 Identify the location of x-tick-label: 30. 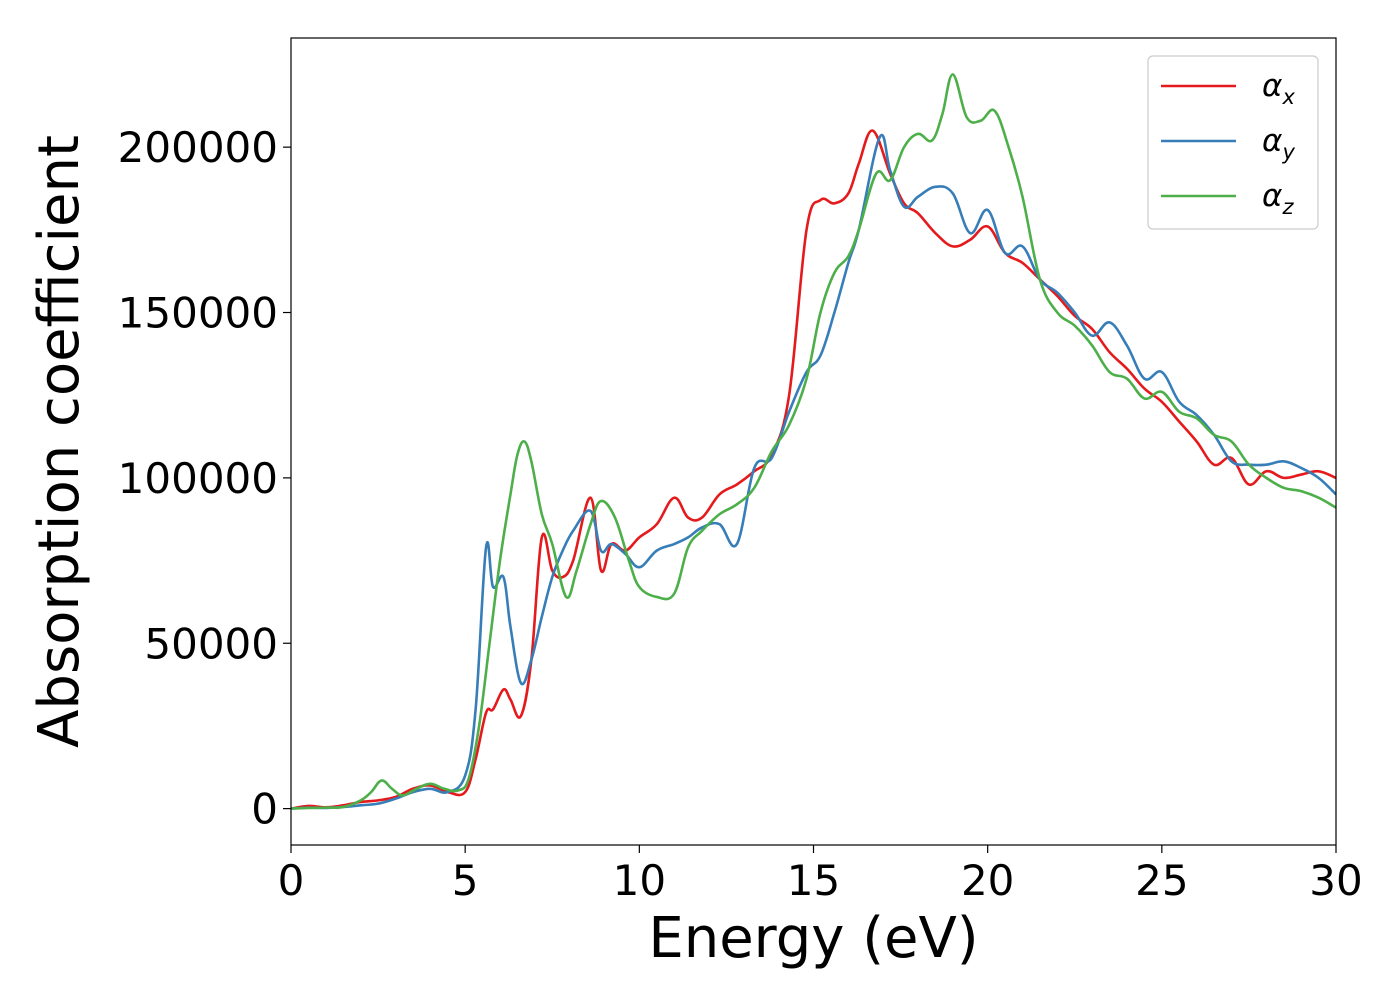
(1335, 880).